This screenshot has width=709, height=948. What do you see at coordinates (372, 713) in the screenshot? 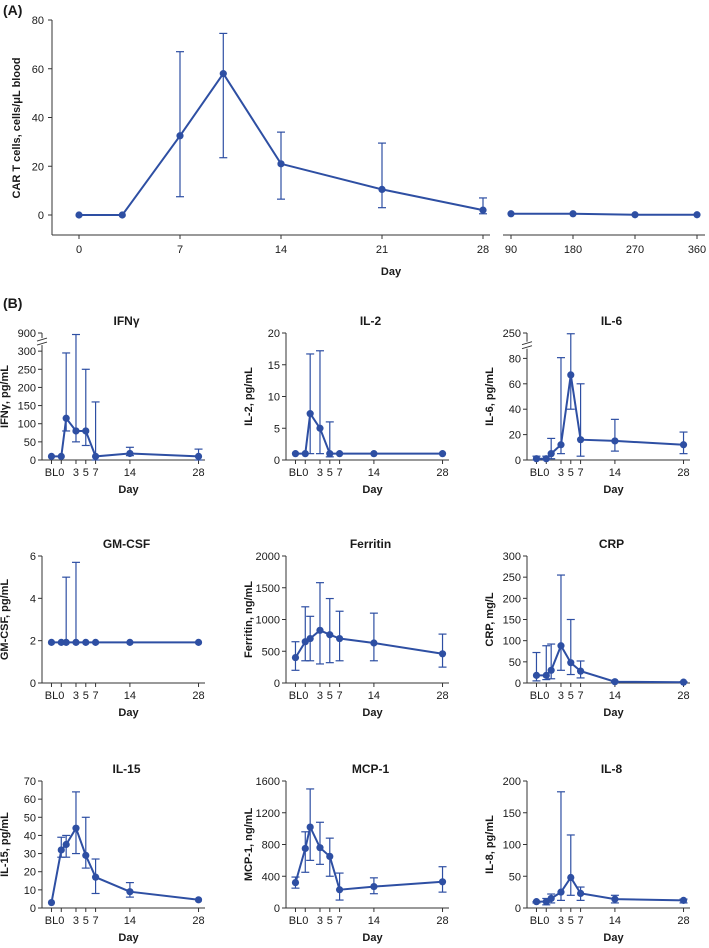
I see `ferritin-x-axis-label: Day` at bounding box center [372, 713].